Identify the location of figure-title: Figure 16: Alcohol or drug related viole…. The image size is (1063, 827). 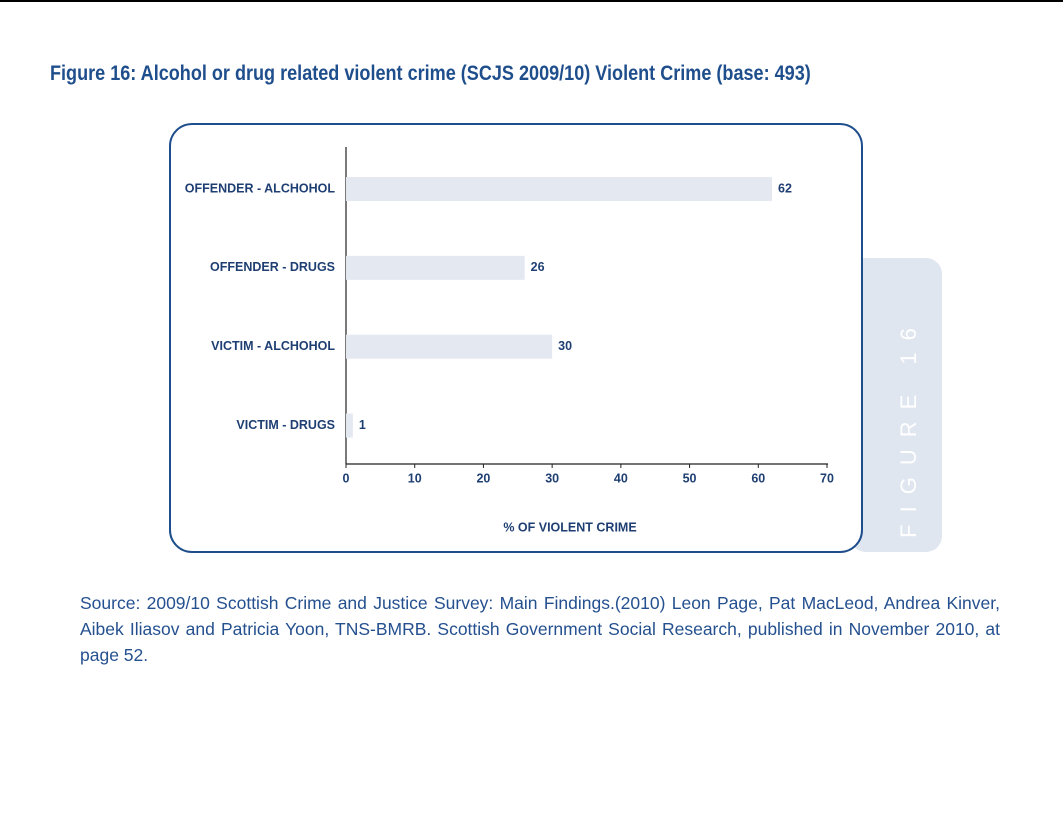
(430, 73).